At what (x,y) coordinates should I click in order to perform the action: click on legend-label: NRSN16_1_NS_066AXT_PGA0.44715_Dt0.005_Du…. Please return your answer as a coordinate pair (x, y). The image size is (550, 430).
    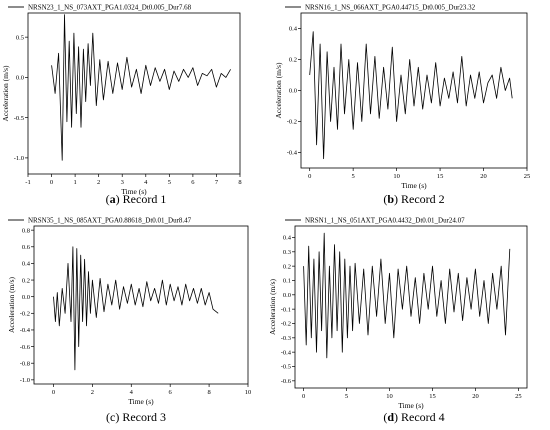
    Looking at the image, I should click on (390, 7).